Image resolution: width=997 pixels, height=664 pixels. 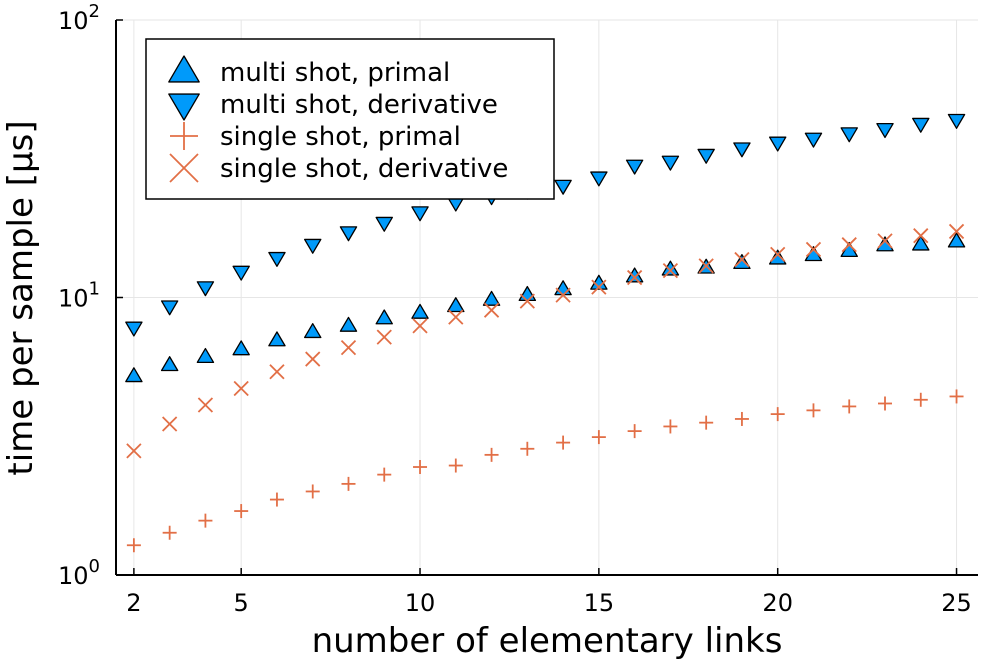 I want to click on y-tick-exponent: 1, so click(x=94, y=289).